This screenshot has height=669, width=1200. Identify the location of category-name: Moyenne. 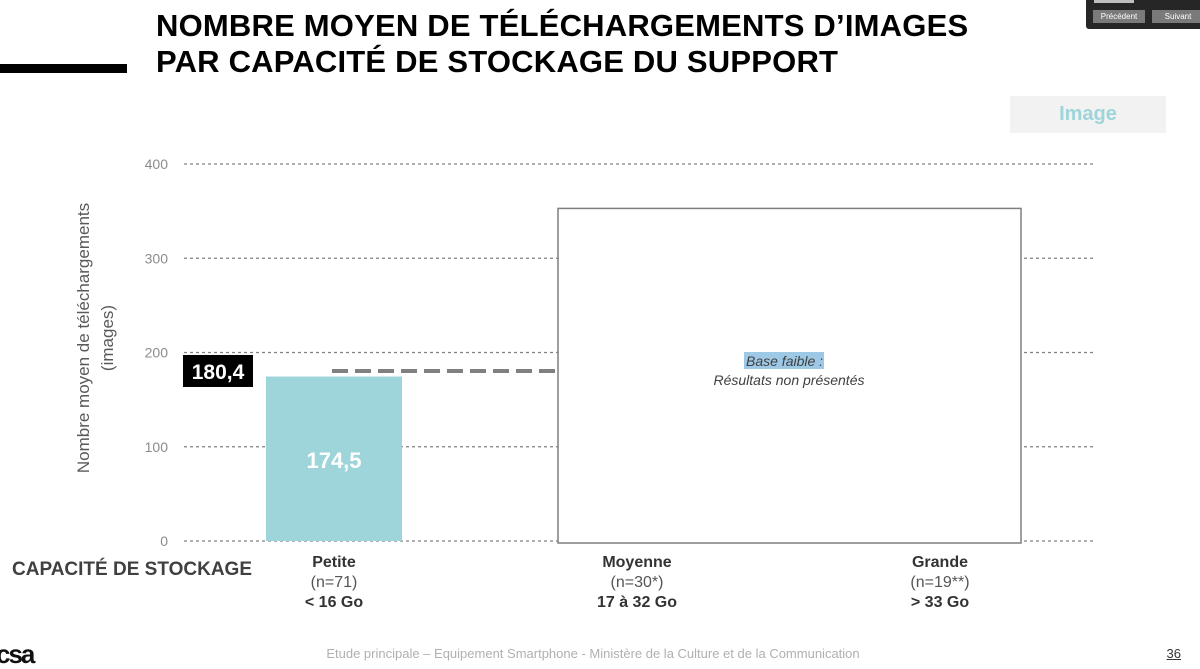
(637, 562).